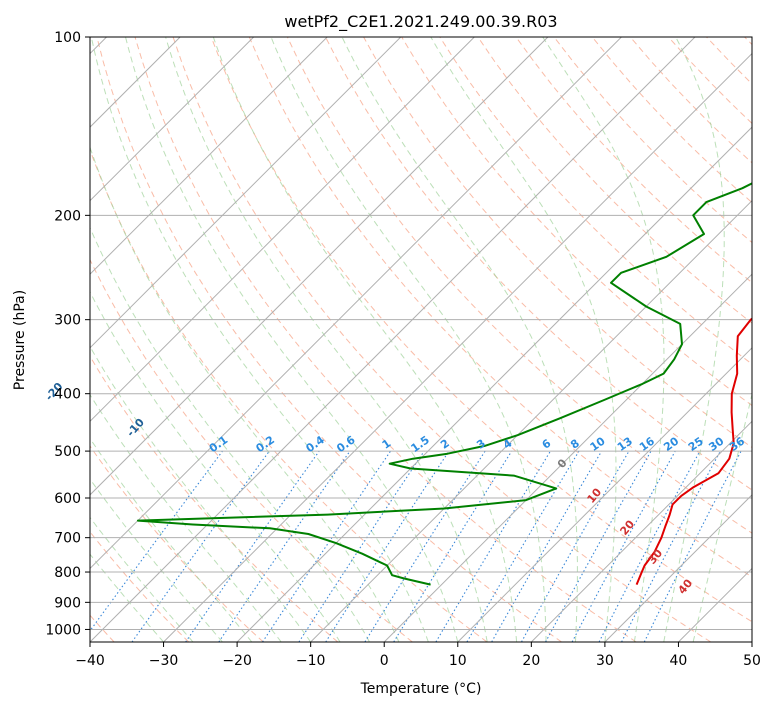 This screenshot has width=775, height=708. Describe the element at coordinates (63, 630) in the screenshot. I see `y-tick-label: 1000` at that location.